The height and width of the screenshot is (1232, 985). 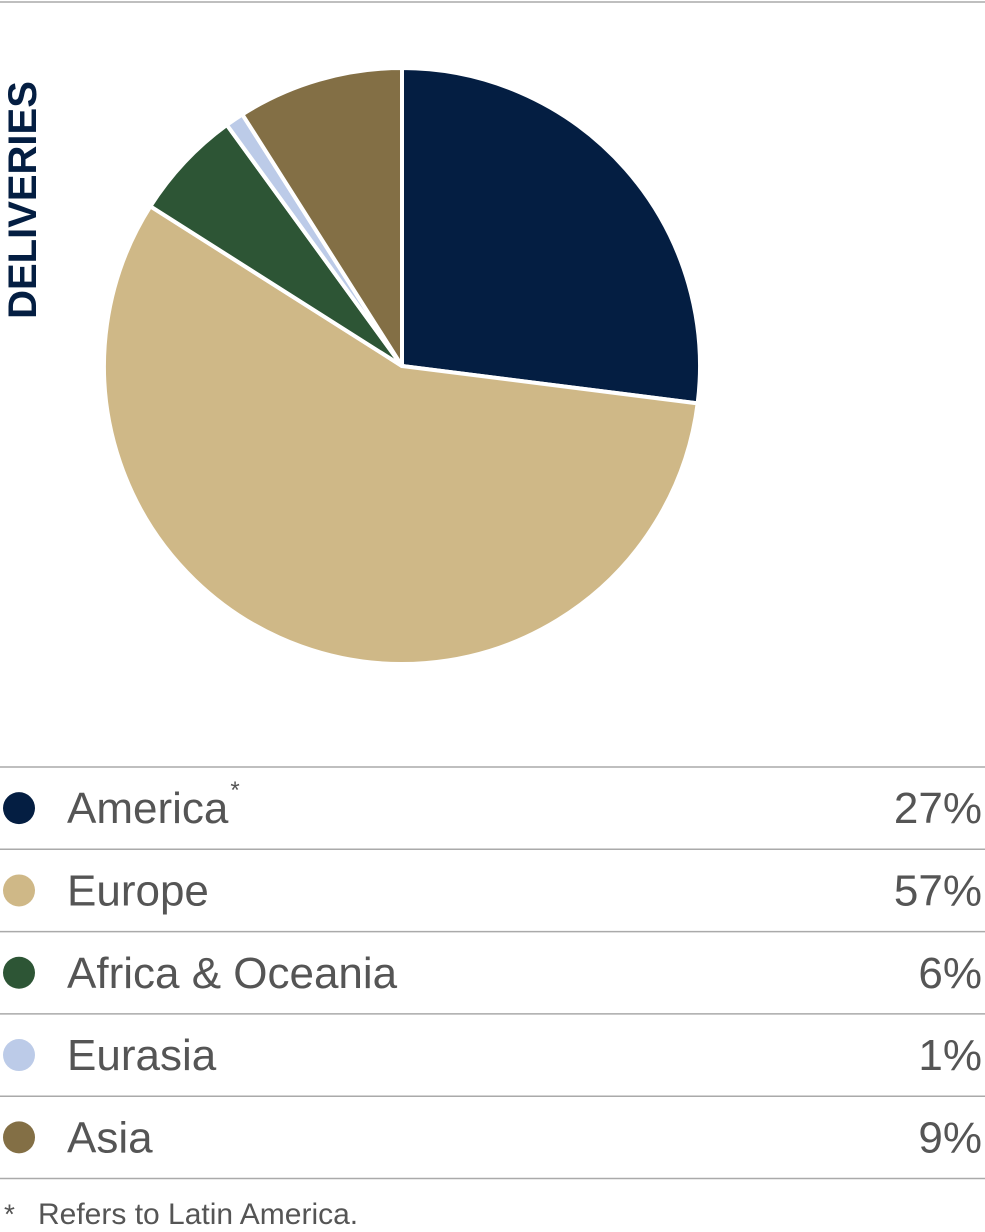 I want to click on value-label: 57%, so click(x=938, y=890).